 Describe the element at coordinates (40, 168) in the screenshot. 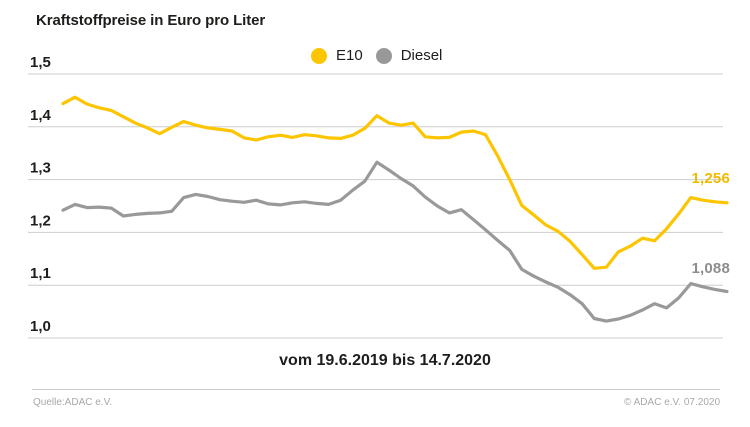

I see `y-tick-label: 1,3` at that location.